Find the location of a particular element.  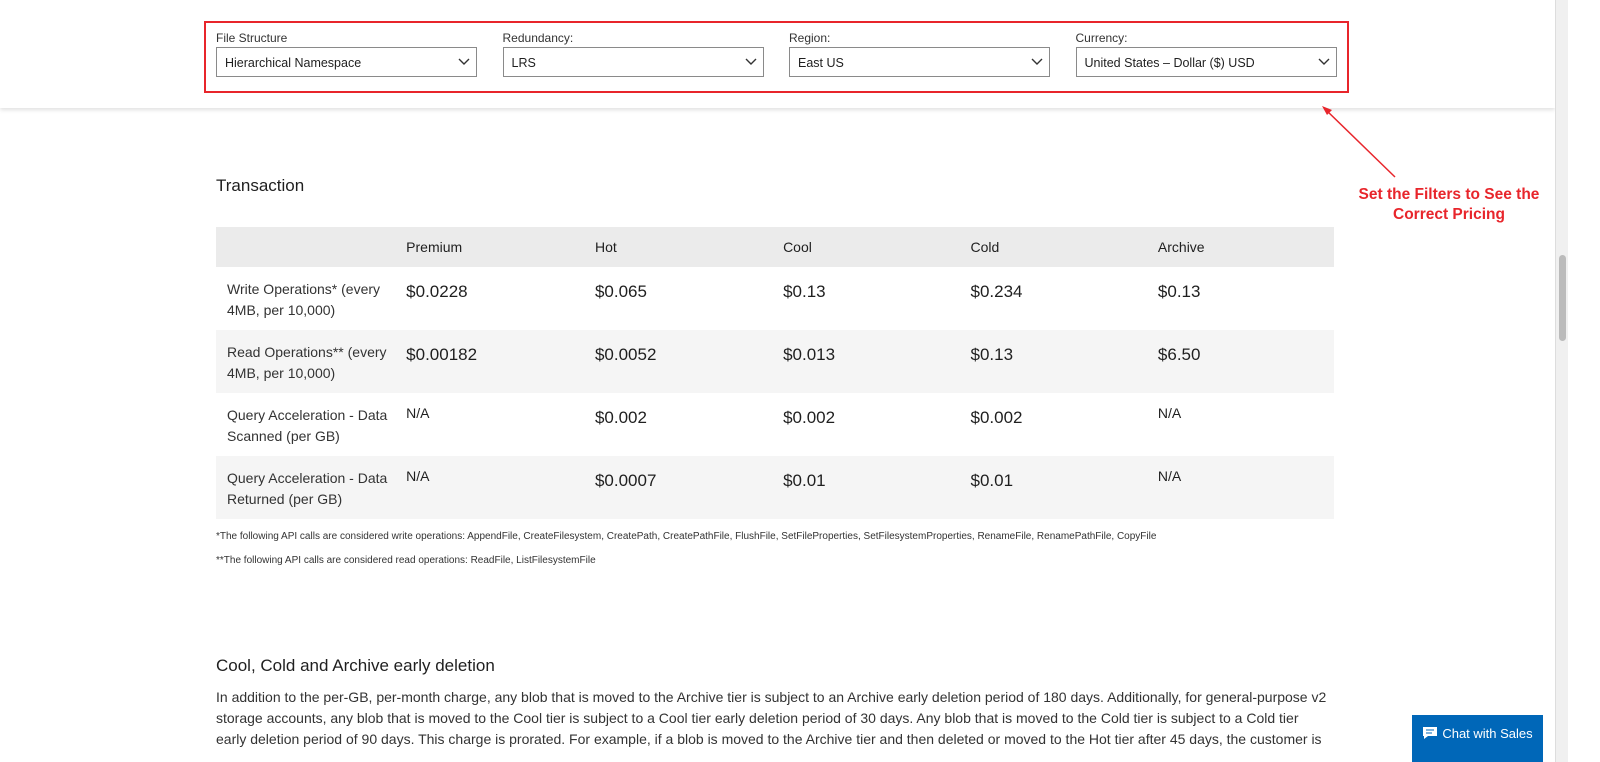

header-cell: Archive is located at coordinates (1240, 247).